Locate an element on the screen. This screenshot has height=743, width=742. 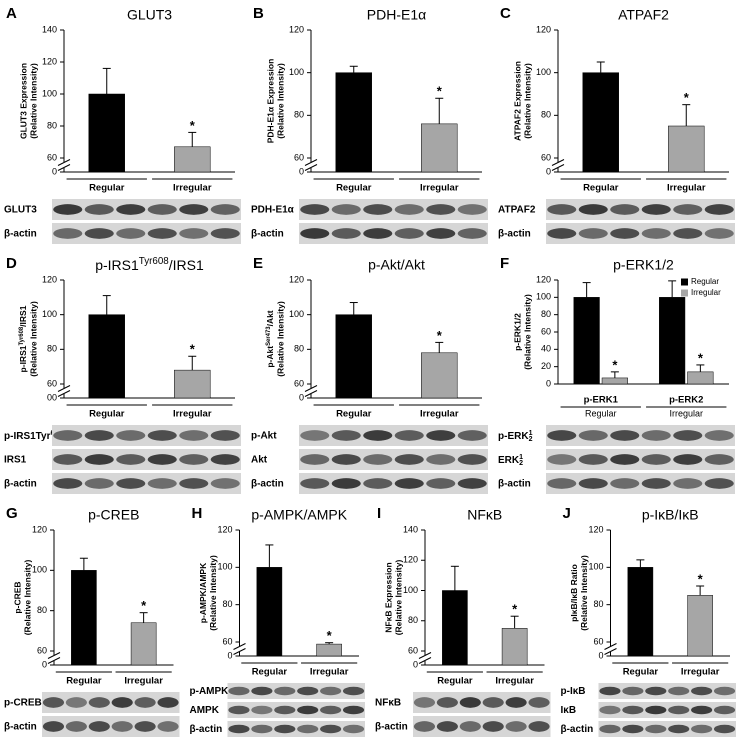
y-tick-label: 20 is located at coordinates (546, 366).